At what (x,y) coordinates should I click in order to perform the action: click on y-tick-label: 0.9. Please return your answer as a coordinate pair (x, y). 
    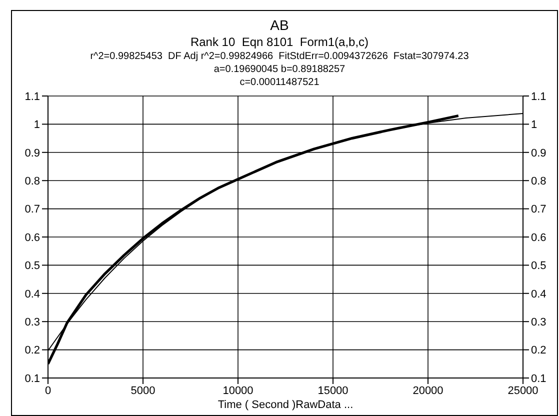
    Looking at the image, I should click on (32, 153).